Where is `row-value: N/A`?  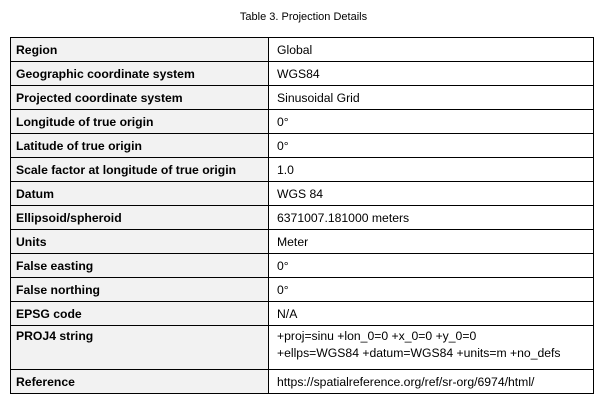
row-value: N/A is located at coordinates (431, 313).